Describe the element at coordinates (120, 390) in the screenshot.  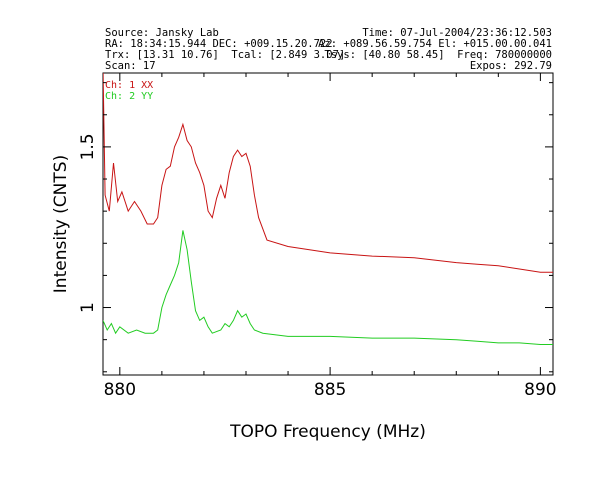
I see `x-tick-label: 880` at that location.